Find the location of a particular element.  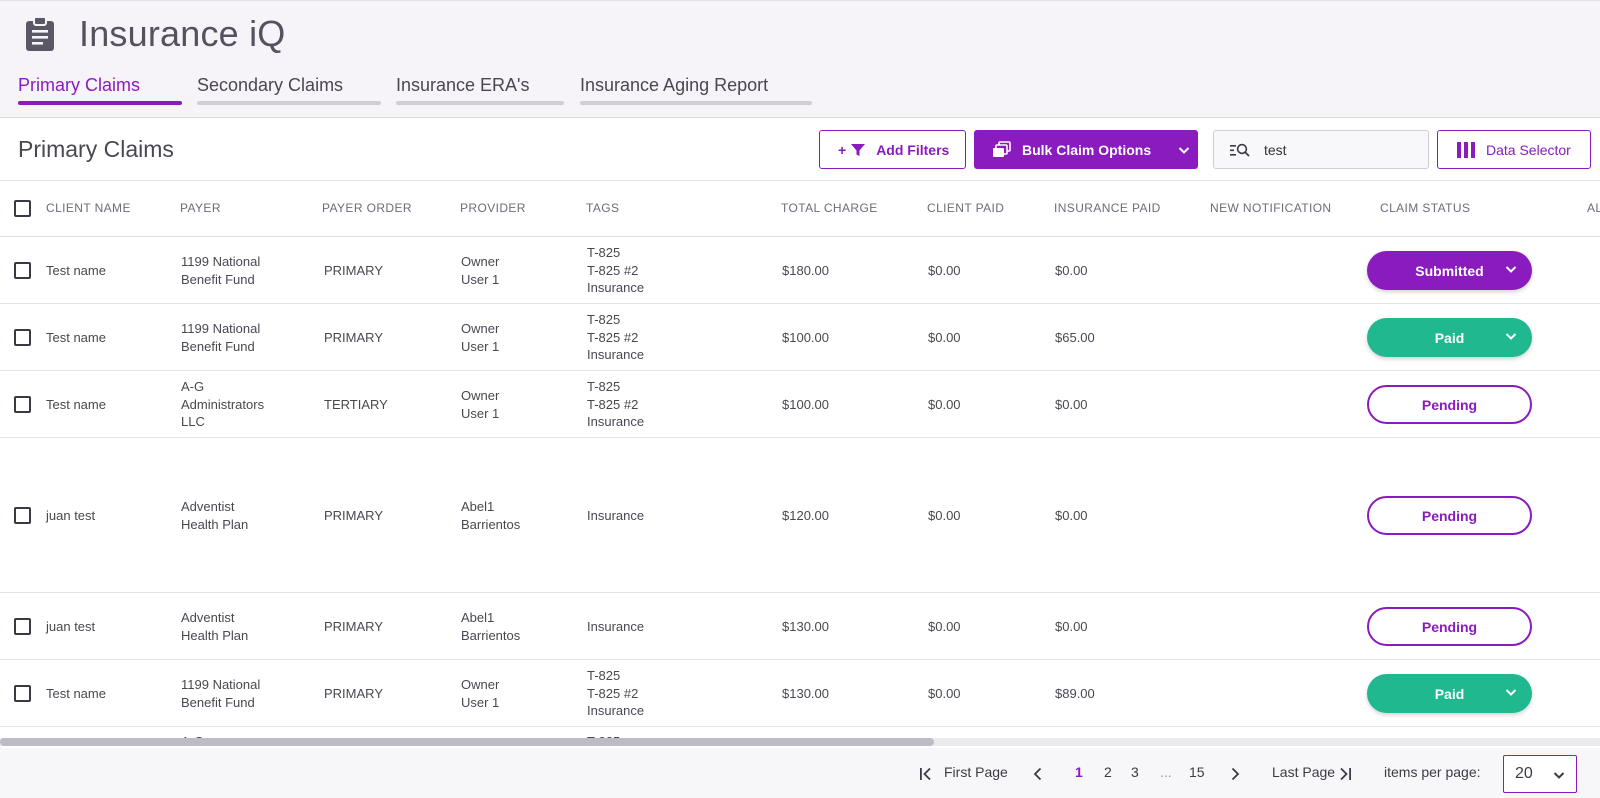

column-header: CLIENT PAID is located at coordinates (966, 208).